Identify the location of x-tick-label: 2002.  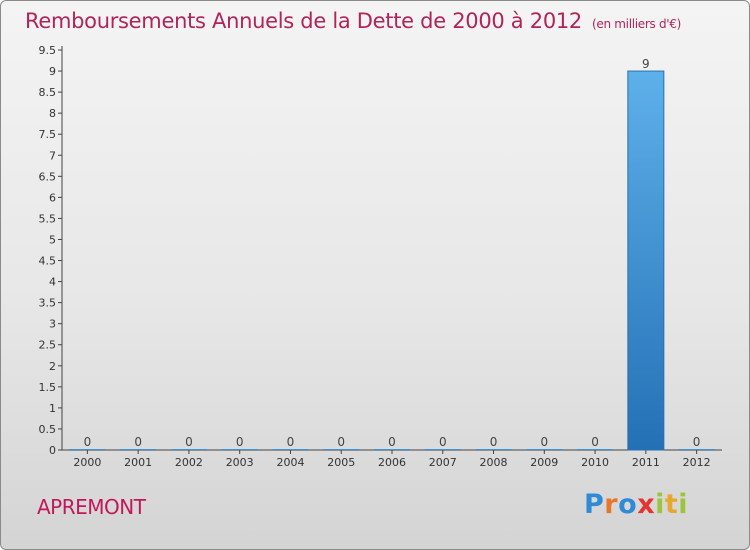
(189, 462).